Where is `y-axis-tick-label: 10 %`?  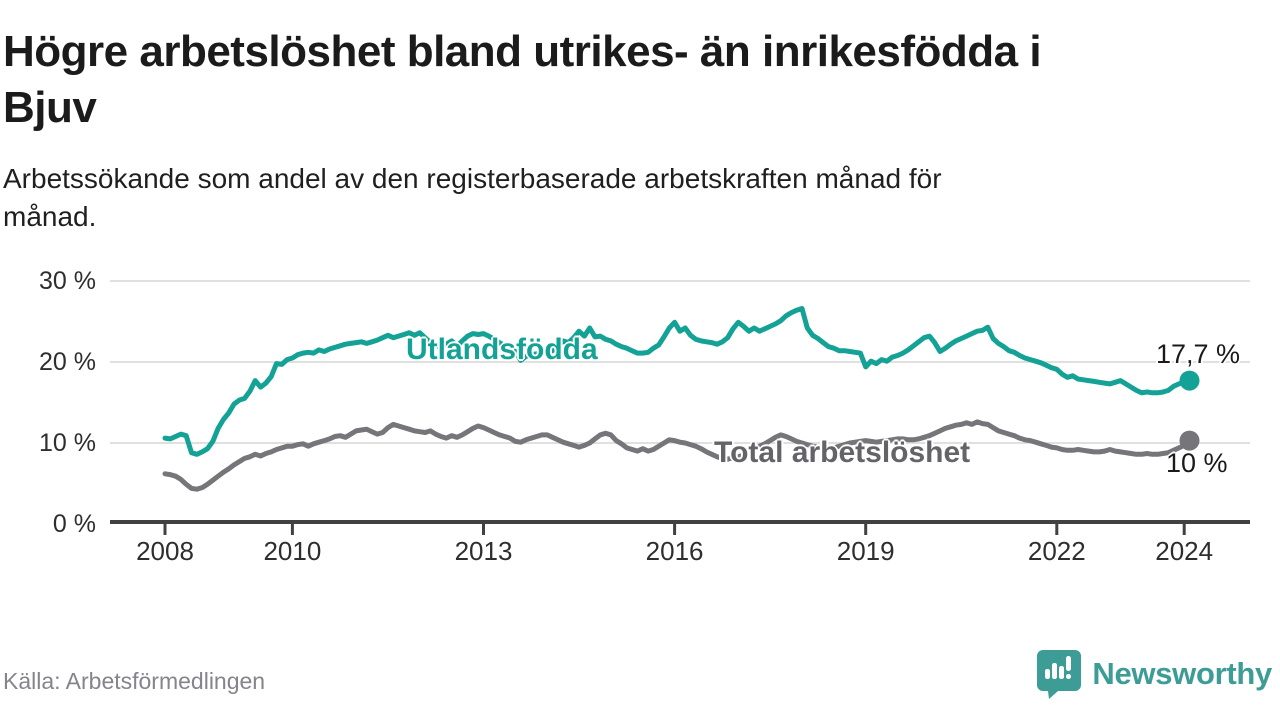
y-axis-tick-label: 10 % is located at coordinates (67, 443).